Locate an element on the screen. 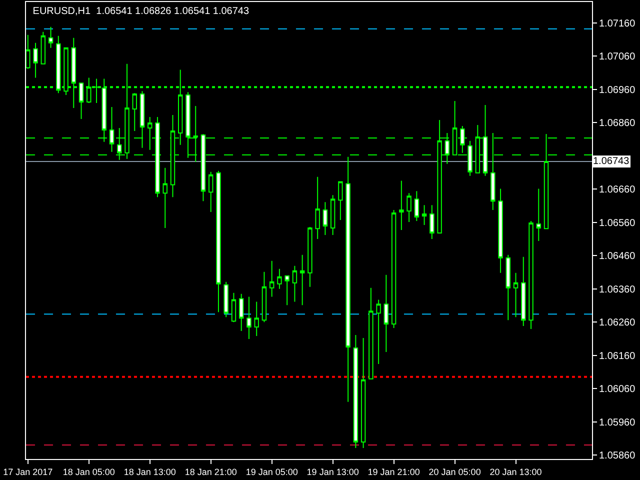 The width and height of the screenshot is (640, 480). x-tick-label: 18 Jan 05:00 is located at coordinates (88, 471).